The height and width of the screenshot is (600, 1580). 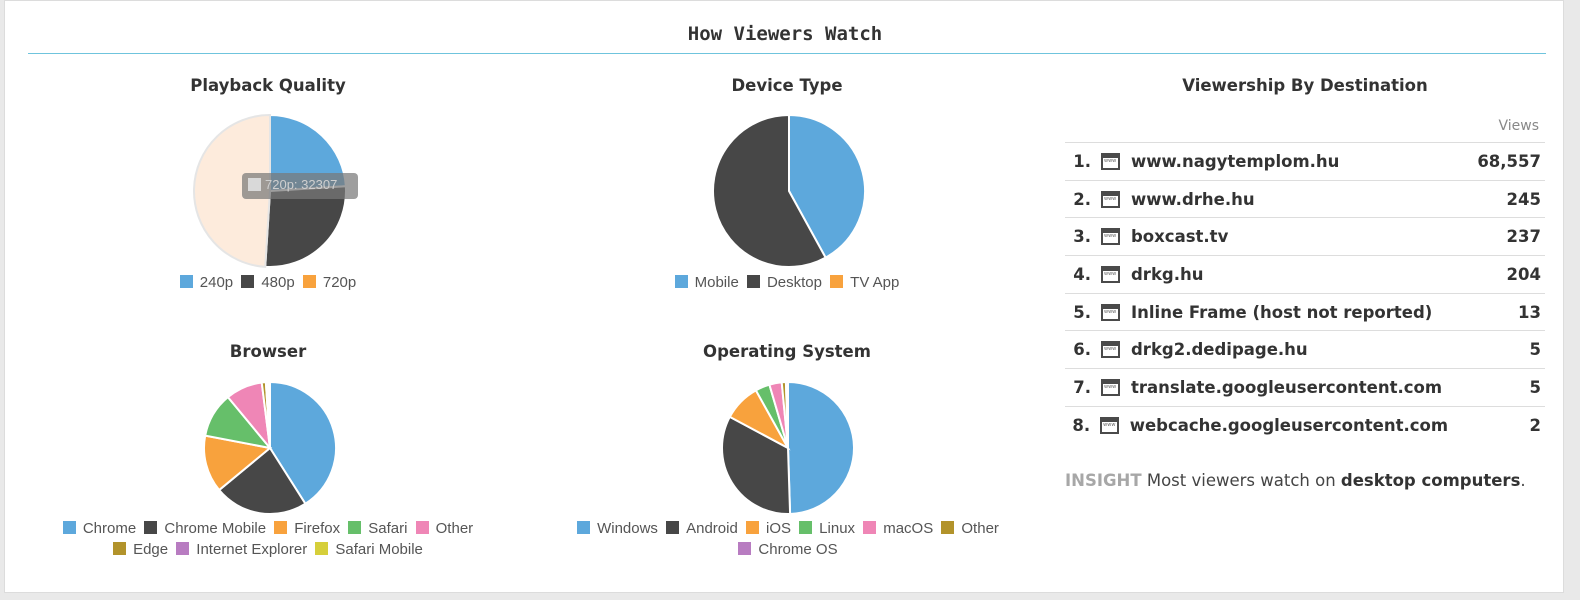 I want to click on legend-item-720p: 720p, so click(x=329, y=282).